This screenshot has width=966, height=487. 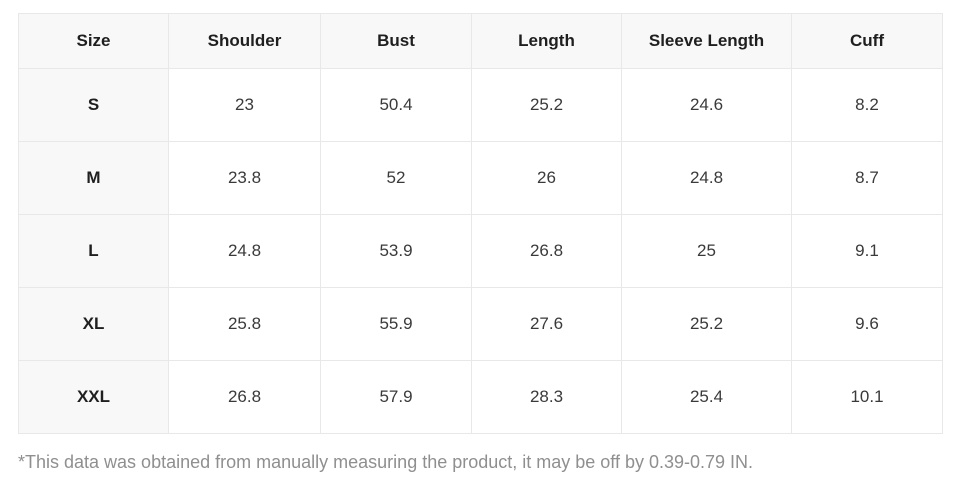 I want to click on table-cell-xxl-length: 28.3, so click(x=546, y=397).